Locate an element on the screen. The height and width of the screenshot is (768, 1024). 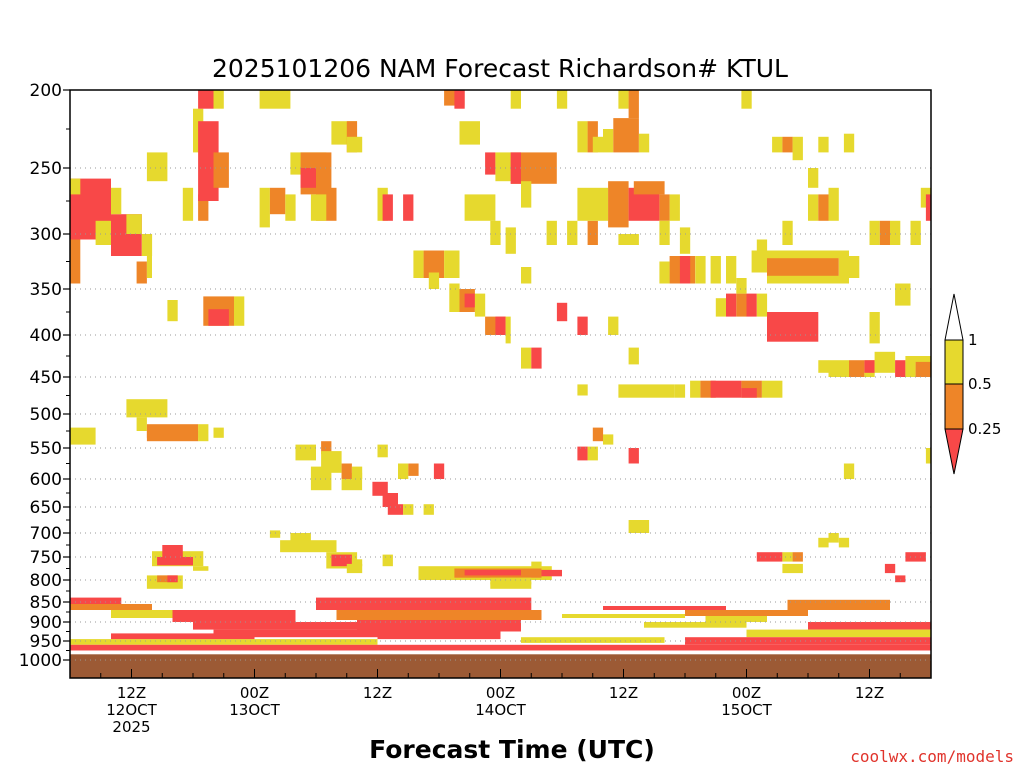
legend-level-label: 0.5 is located at coordinates (980, 384).